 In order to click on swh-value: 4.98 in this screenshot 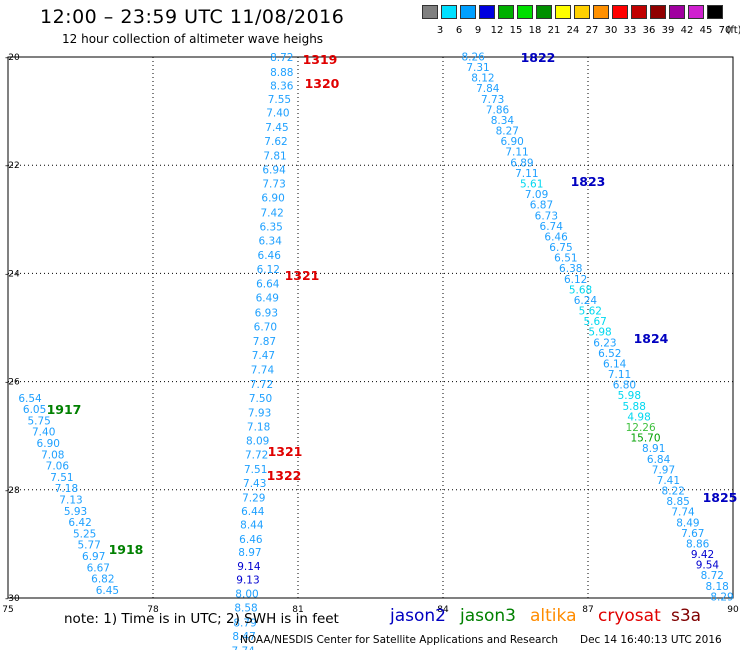, I will do `click(638, 417)`.